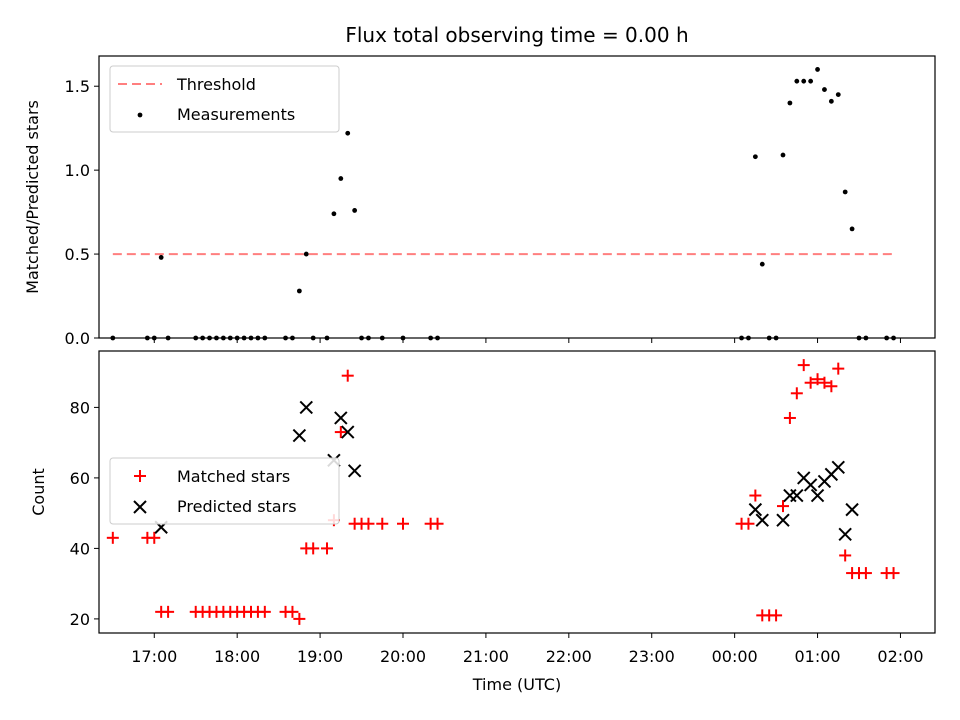 The width and height of the screenshot is (960, 720). I want to click on bottom-y-tick-label: 20, so click(80, 619).